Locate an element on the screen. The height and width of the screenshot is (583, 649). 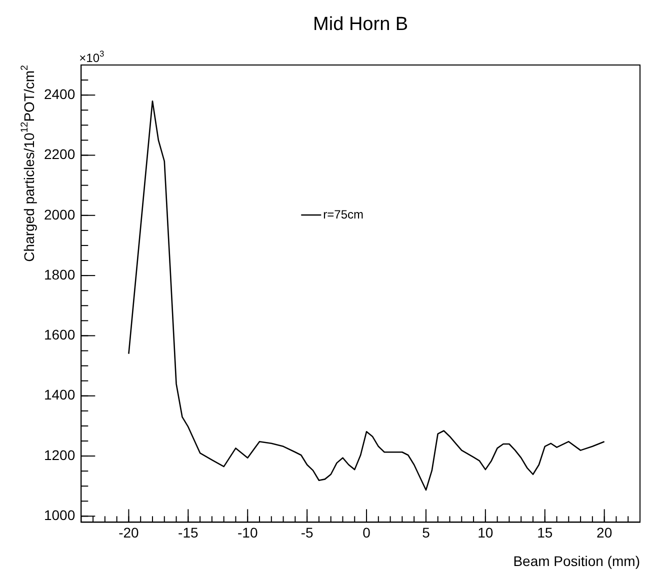
y-tick-label: 1800 is located at coordinates (60, 274).